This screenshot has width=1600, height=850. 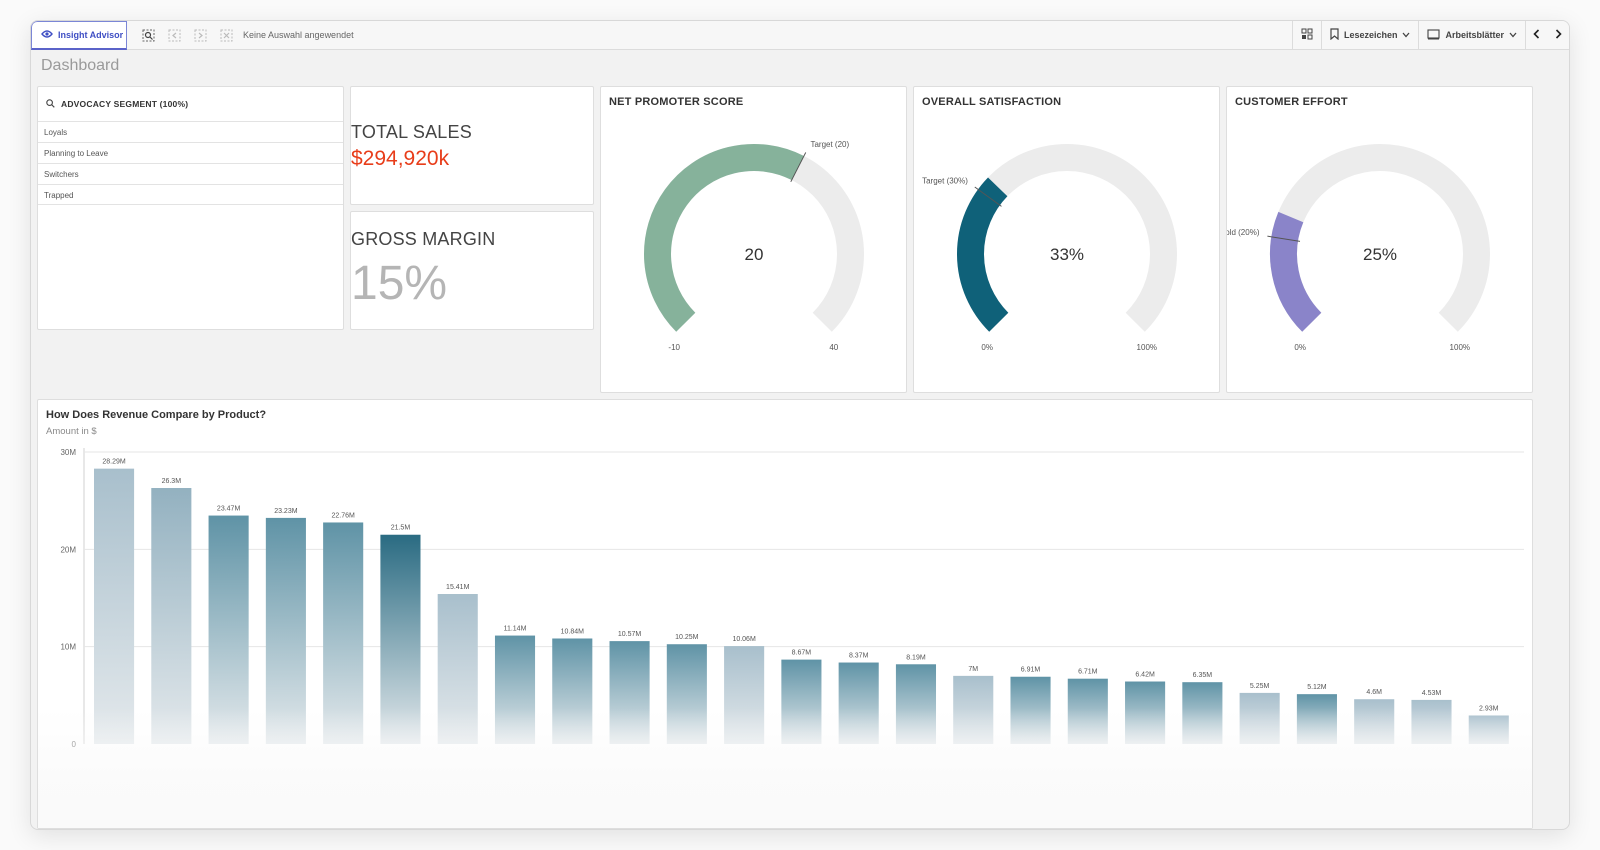 What do you see at coordinates (68, 549) in the screenshot?
I see `y-tick-label: 20M` at bounding box center [68, 549].